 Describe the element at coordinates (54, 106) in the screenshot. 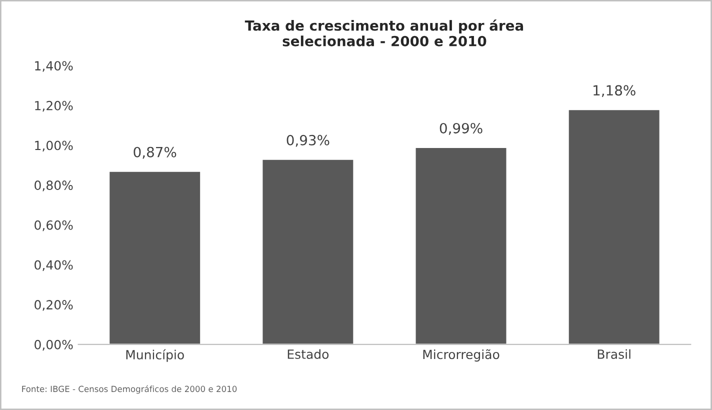

I see `y-tick-label: 1,20%` at that location.